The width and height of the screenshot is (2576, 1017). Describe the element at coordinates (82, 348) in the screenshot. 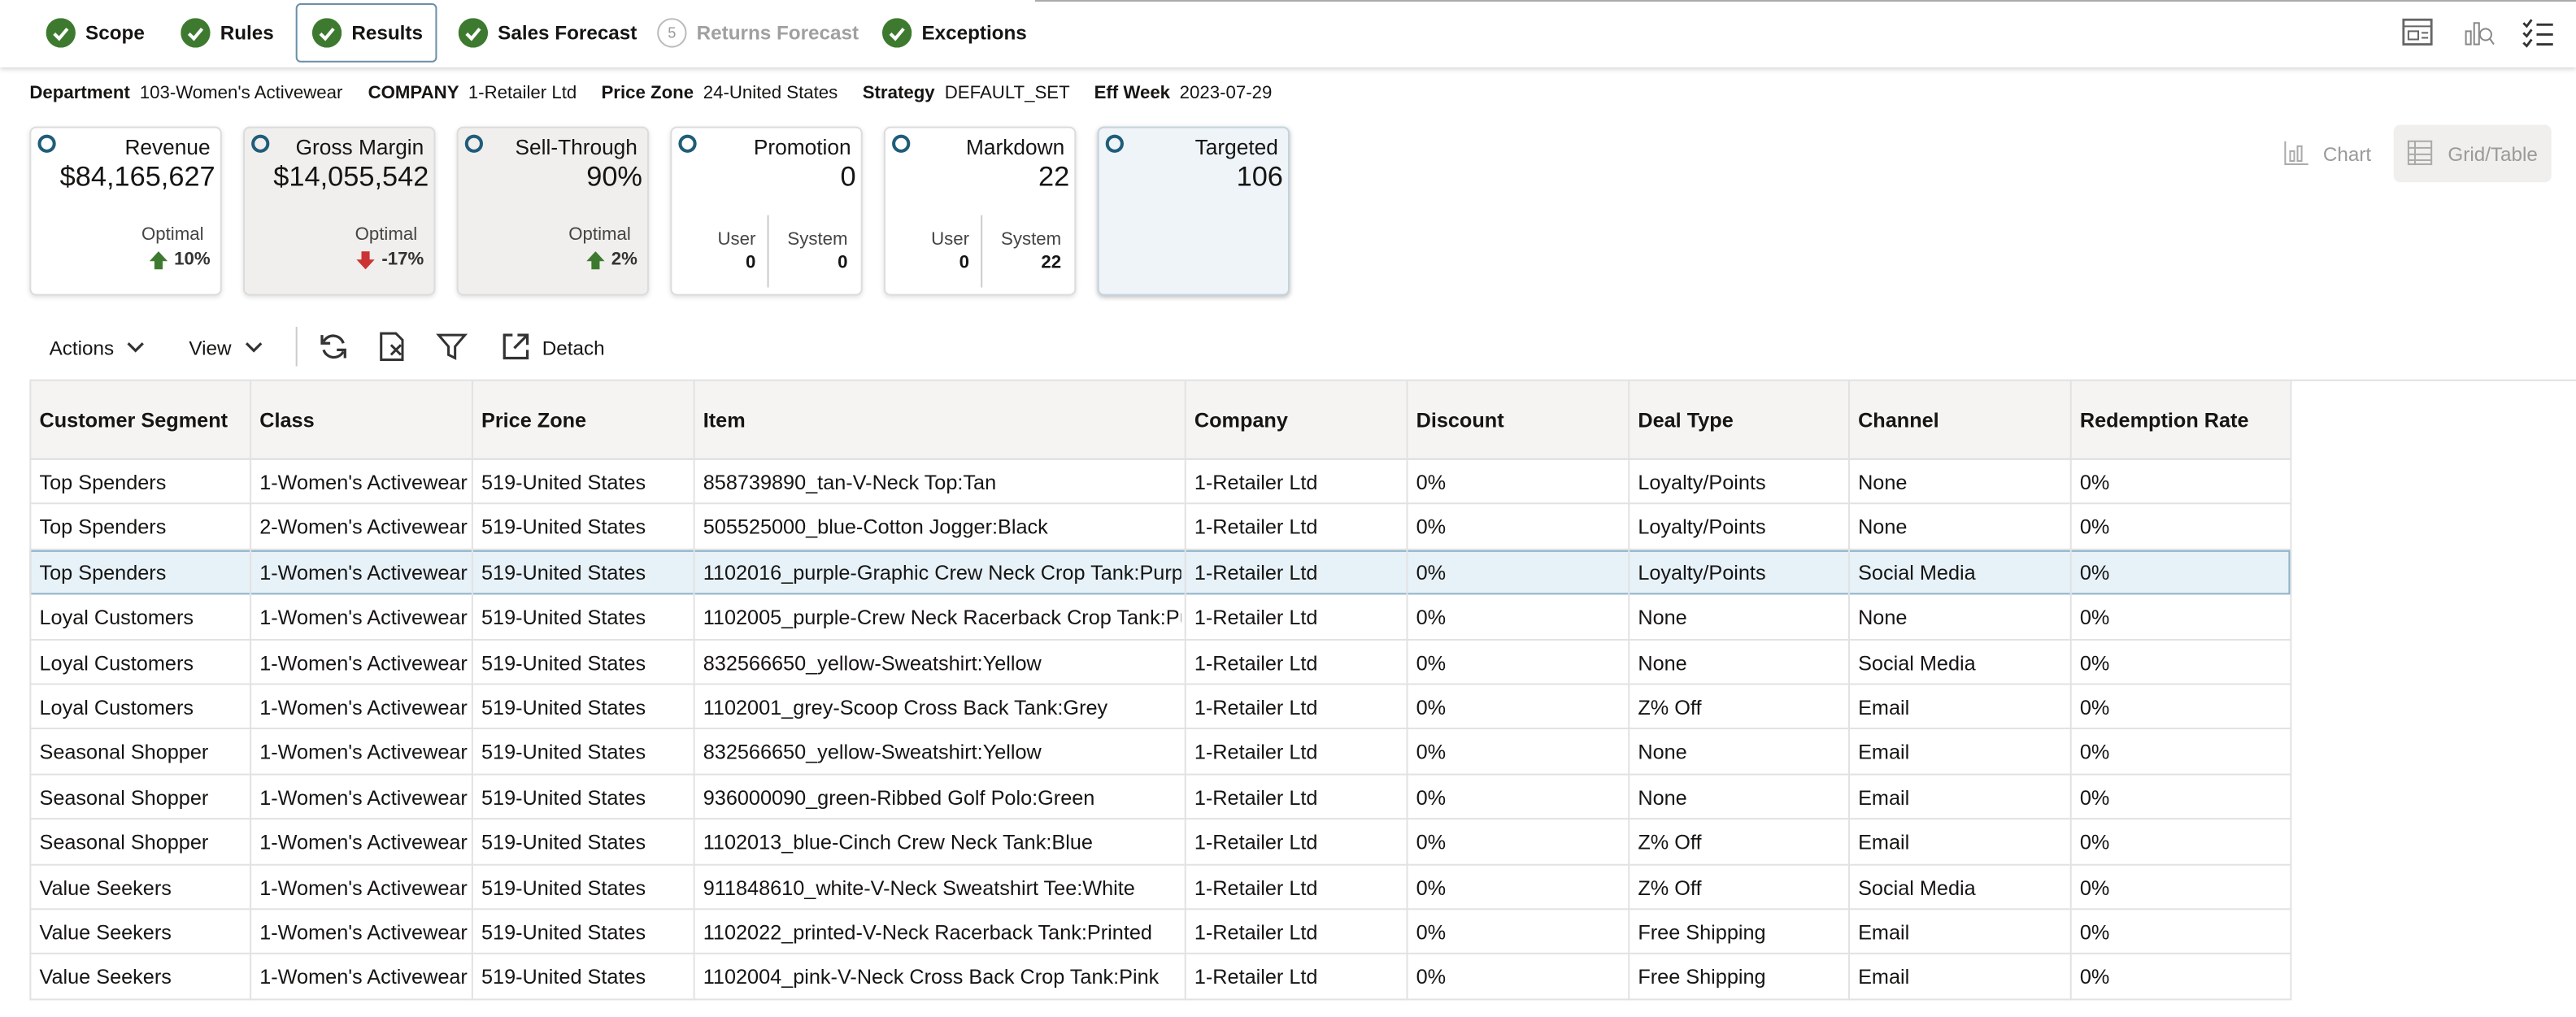

I see `actions-menu: Actions` at that location.